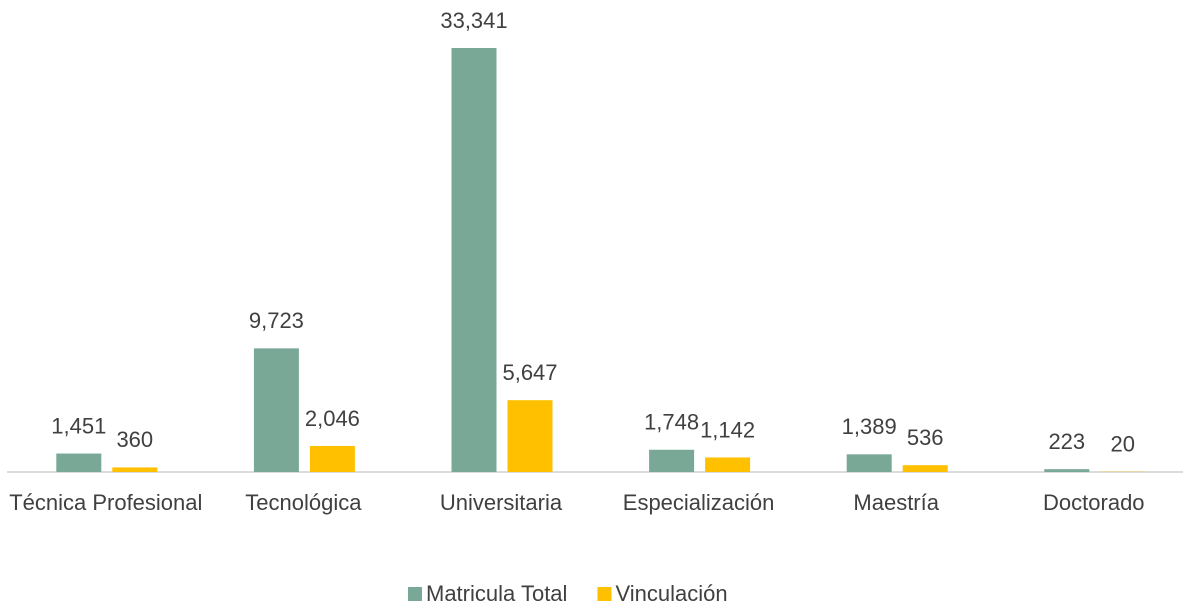 The height and width of the screenshot is (607, 1183). I want to click on x-tick-label: Universitaria, so click(501, 502).